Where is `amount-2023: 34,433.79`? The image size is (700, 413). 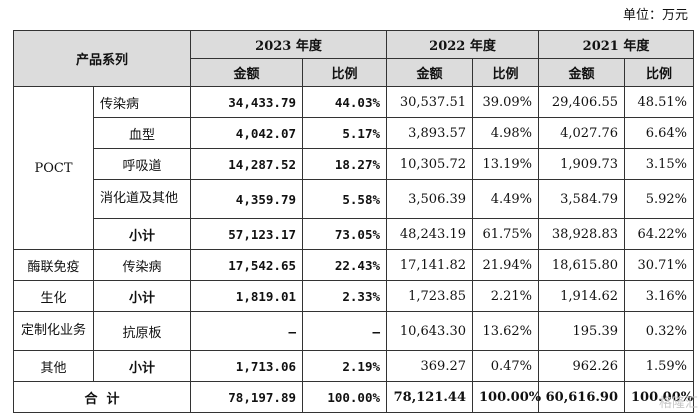
amount-2023: 34,433.79 is located at coordinates (247, 102).